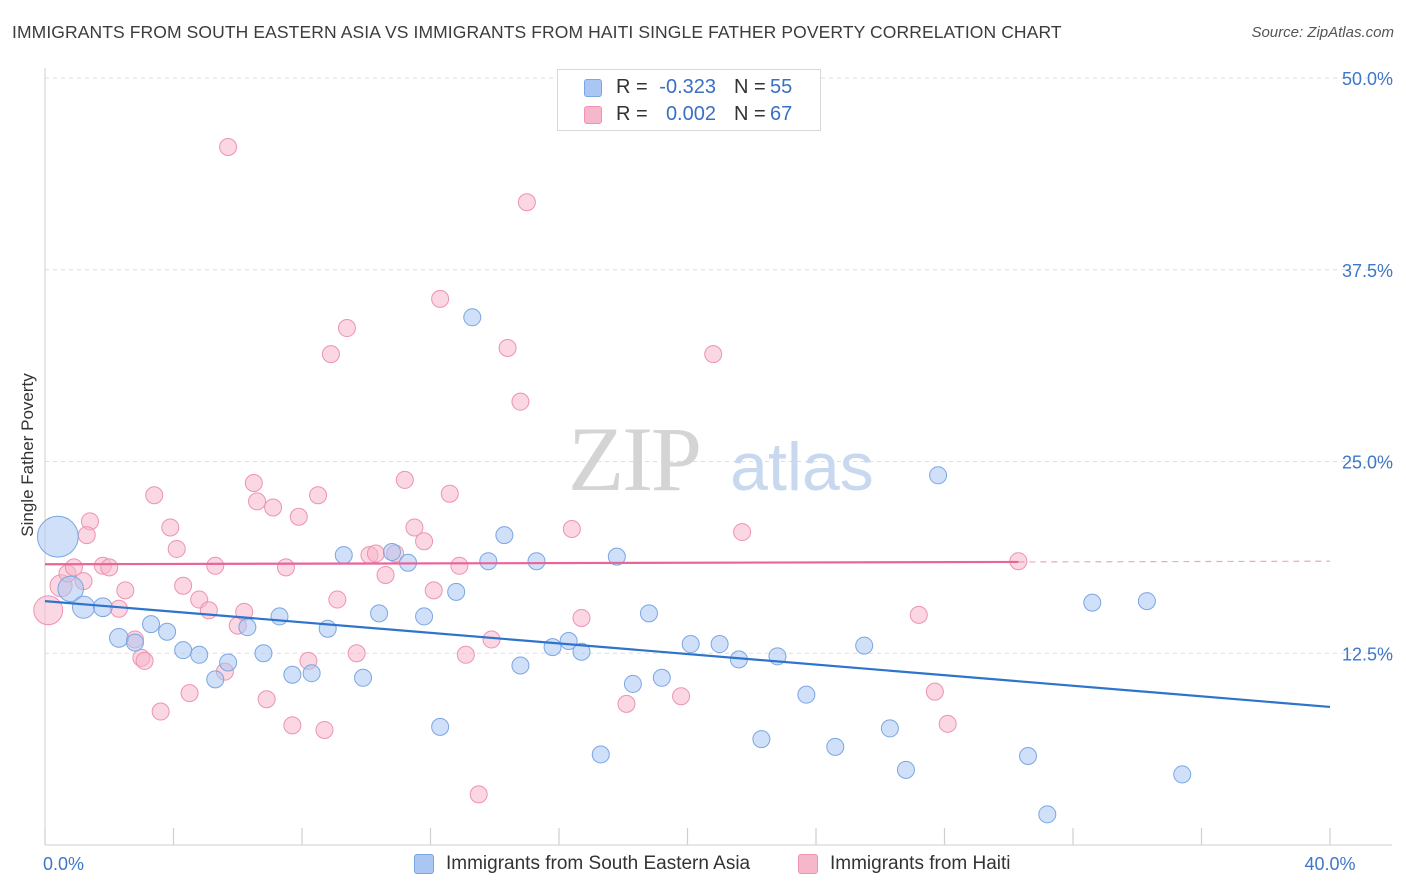 Image resolution: width=1406 pixels, height=892 pixels. Describe the element at coordinates (750, 87) in the screenshot. I see `legend-n-label: N =` at that location.